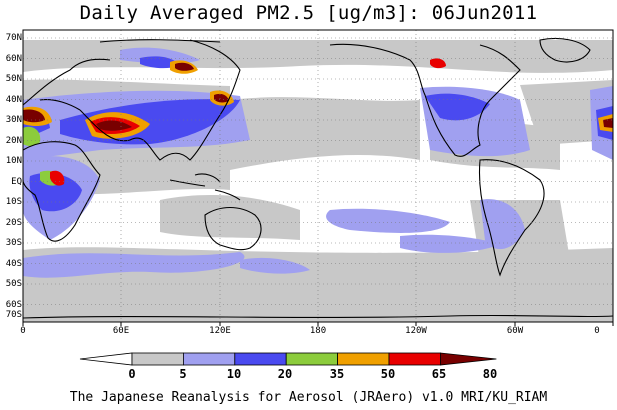 The height and width of the screenshot is (410, 617). Describe the element at coordinates (13, 79) in the screenshot. I see `lat-tick: 50N` at that location.